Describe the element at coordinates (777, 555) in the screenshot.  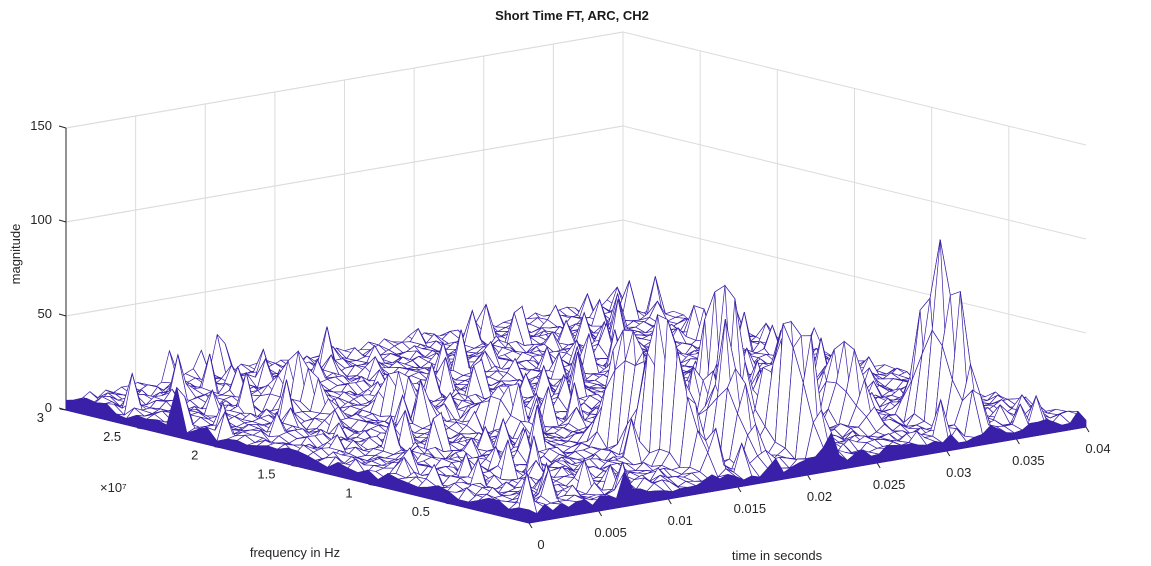
I see `x-axis-label: time in seconds` at that location.